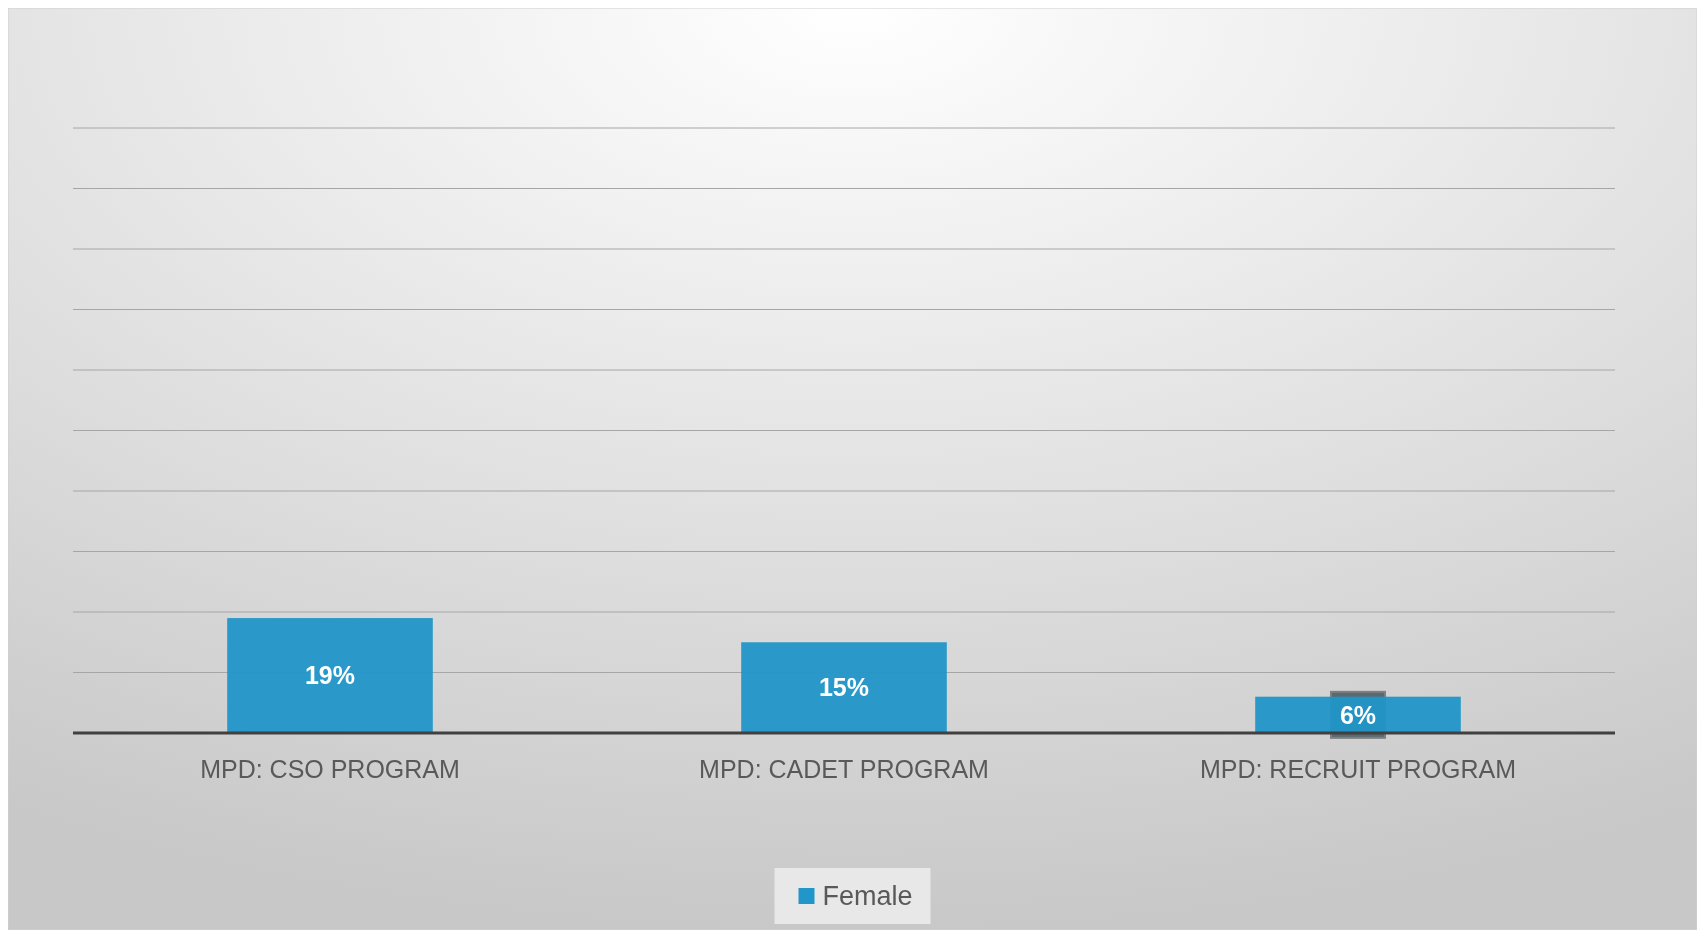 The width and height of the screenshot is (1705, 938). What do you see at coordinates (330, 675) in the screenshot?
I see `data-label: 19%` at bounding box center [330, 675].